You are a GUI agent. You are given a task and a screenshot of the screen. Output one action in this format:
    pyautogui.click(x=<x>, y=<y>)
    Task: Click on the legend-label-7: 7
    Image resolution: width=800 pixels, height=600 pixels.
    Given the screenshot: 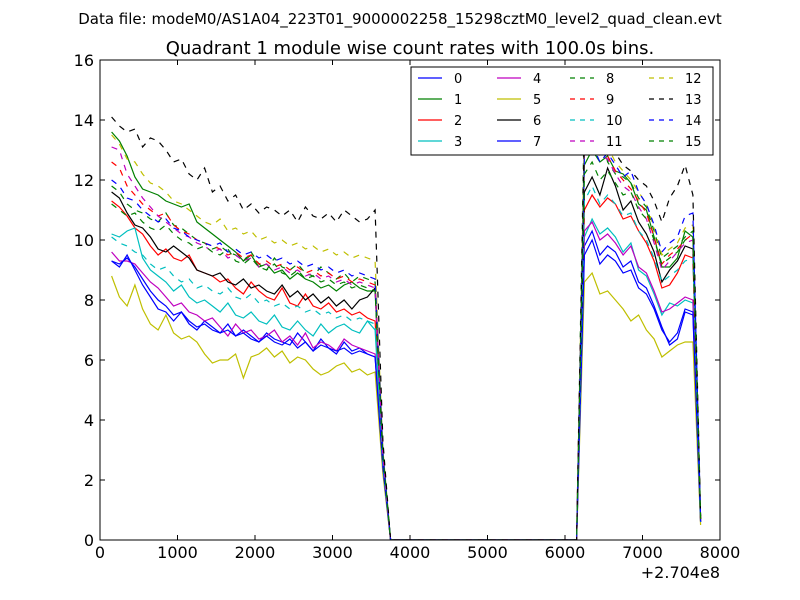 What is the action you would take?
    pyautogui.click(x=537, y=142)
    